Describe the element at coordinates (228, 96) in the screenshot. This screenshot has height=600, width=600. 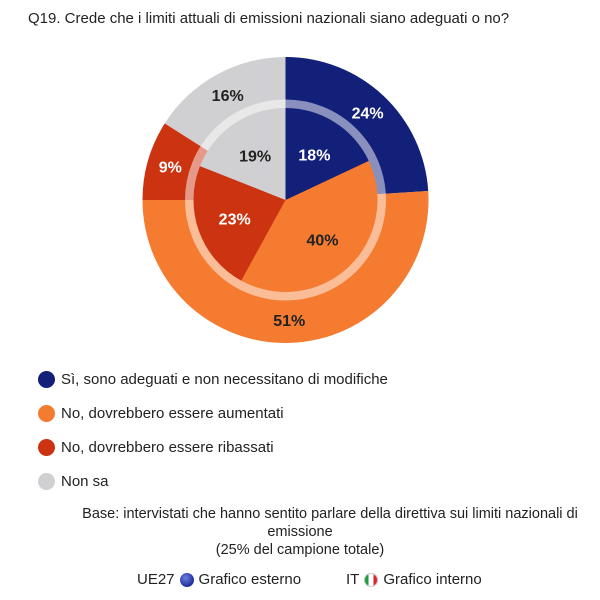
I see `slice-value-label: 16%` at that location.